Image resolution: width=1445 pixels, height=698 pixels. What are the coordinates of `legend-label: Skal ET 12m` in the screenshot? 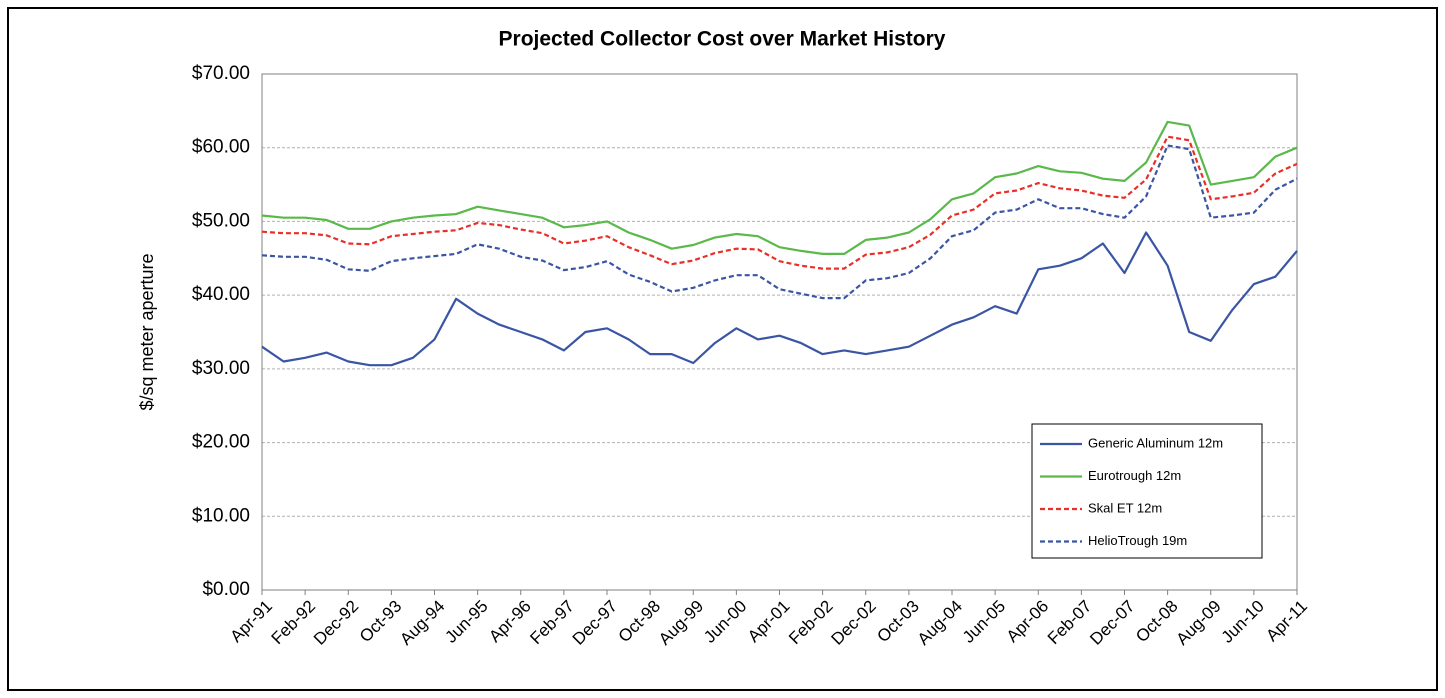 It's located at (1125, 507).